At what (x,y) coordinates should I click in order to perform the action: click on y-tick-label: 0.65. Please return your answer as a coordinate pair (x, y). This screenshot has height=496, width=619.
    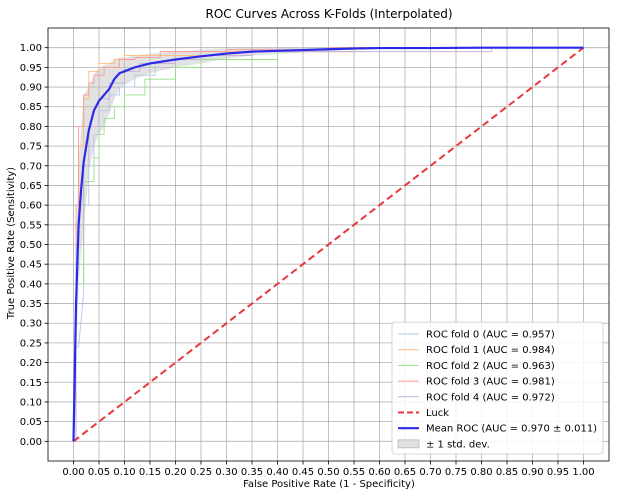
    Looking at the image, I should click on (31, 186).